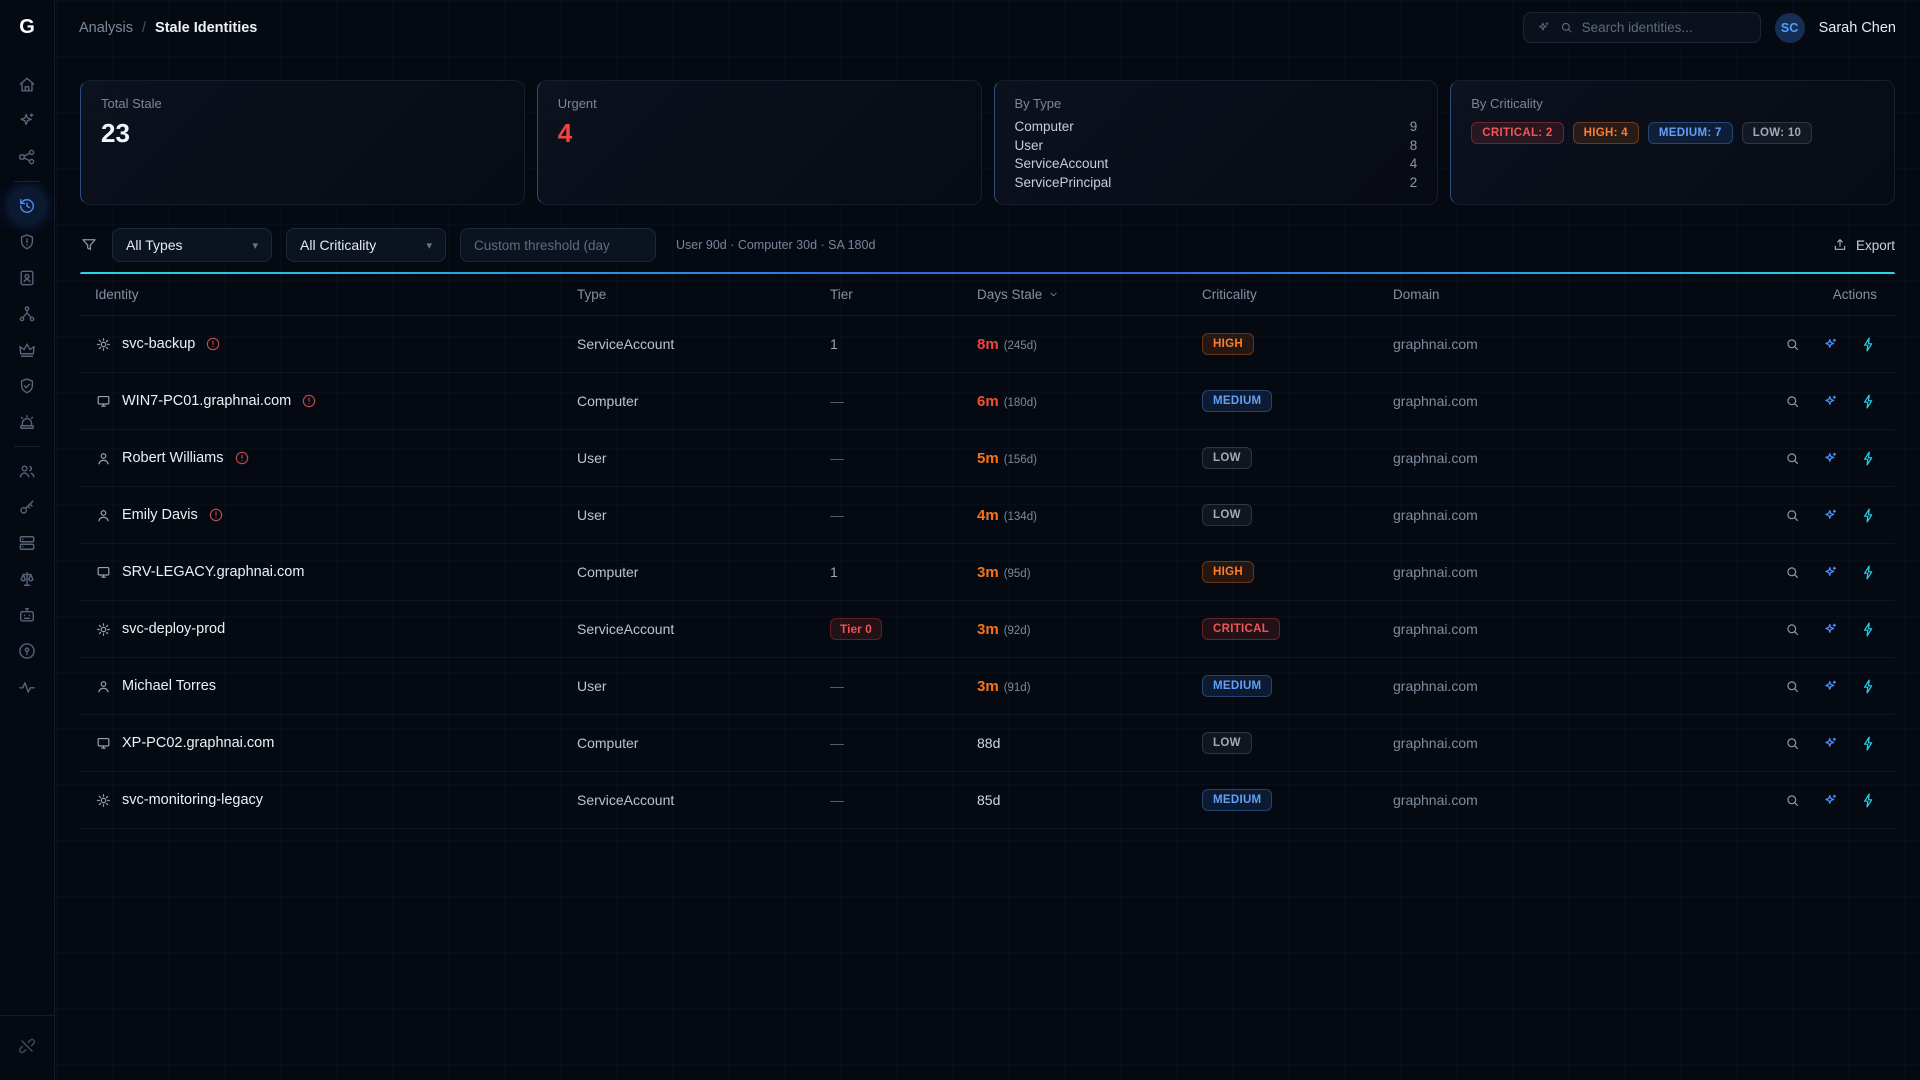 The width and height of the screenshot is (1920, 1080). I want to click on sidebar-item-shield-check, so click(27, 386).